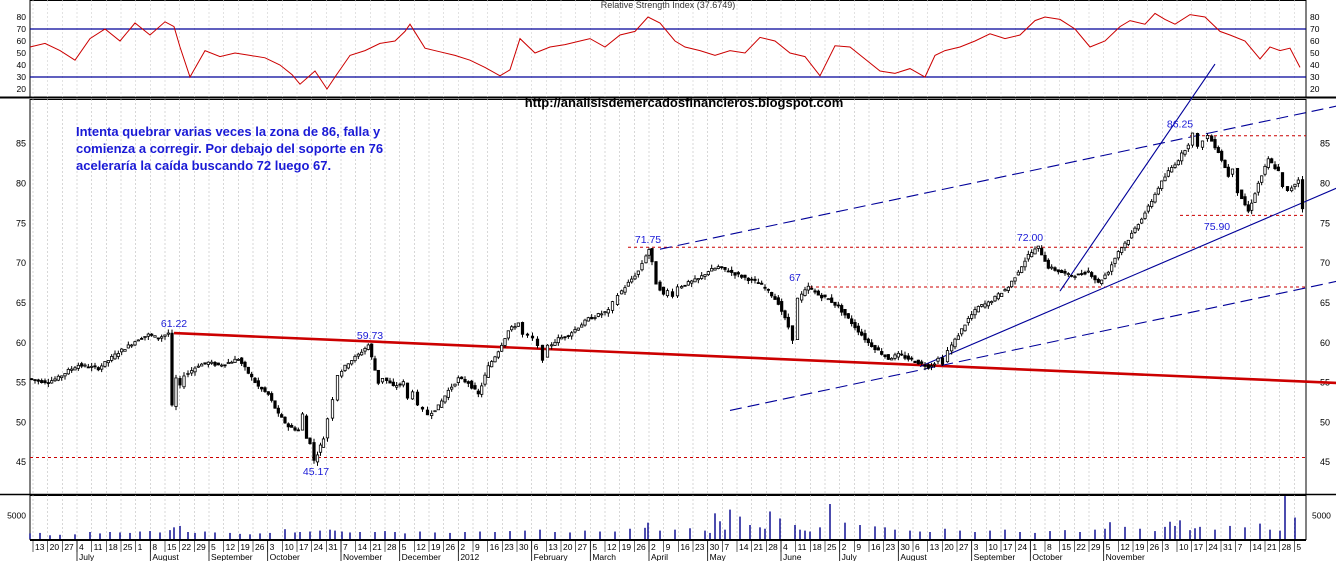  Describe the element at coordinates (536, 547) in the screenshot. I see `x-tick-label: 6` at that location.